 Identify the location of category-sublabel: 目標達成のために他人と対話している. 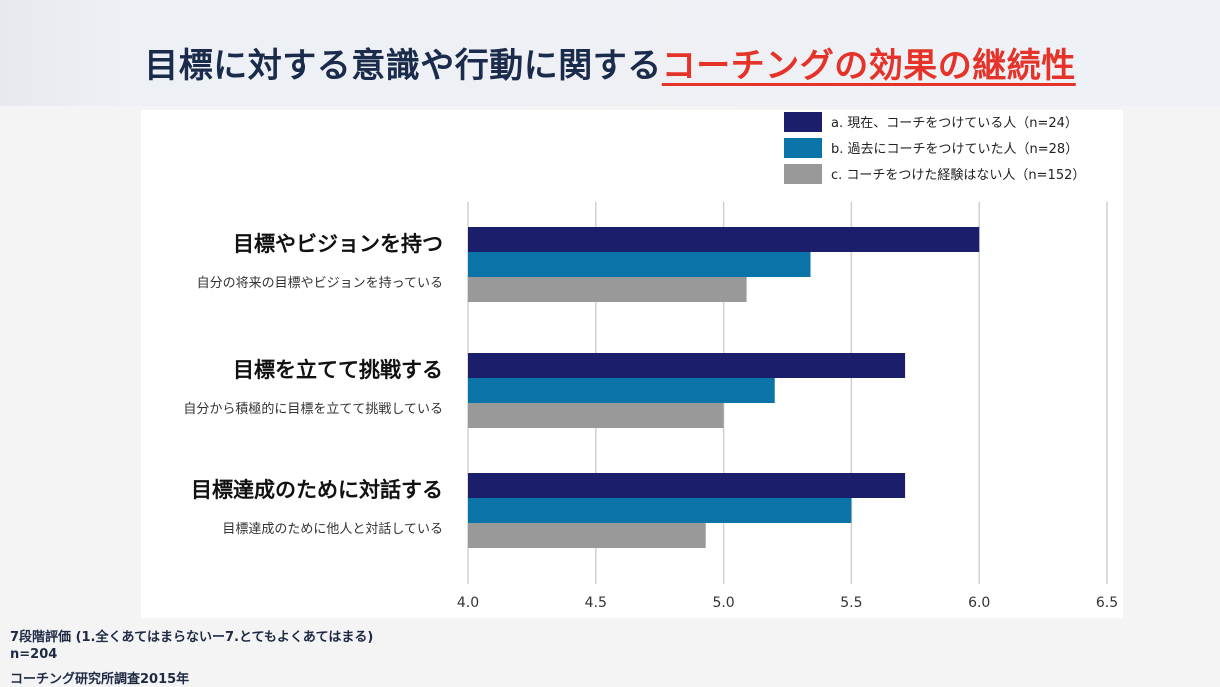
(332, 529).